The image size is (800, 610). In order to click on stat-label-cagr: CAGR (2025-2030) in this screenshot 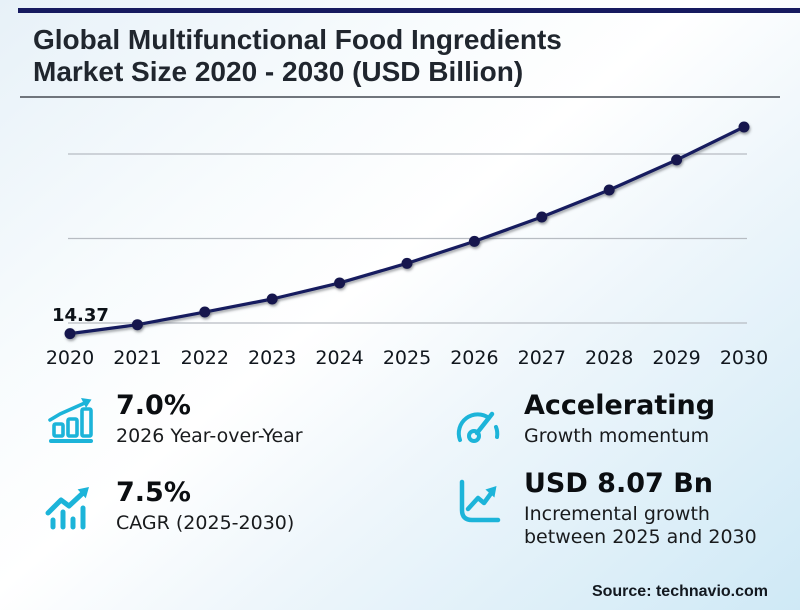, I will do `click(205, 523)`.